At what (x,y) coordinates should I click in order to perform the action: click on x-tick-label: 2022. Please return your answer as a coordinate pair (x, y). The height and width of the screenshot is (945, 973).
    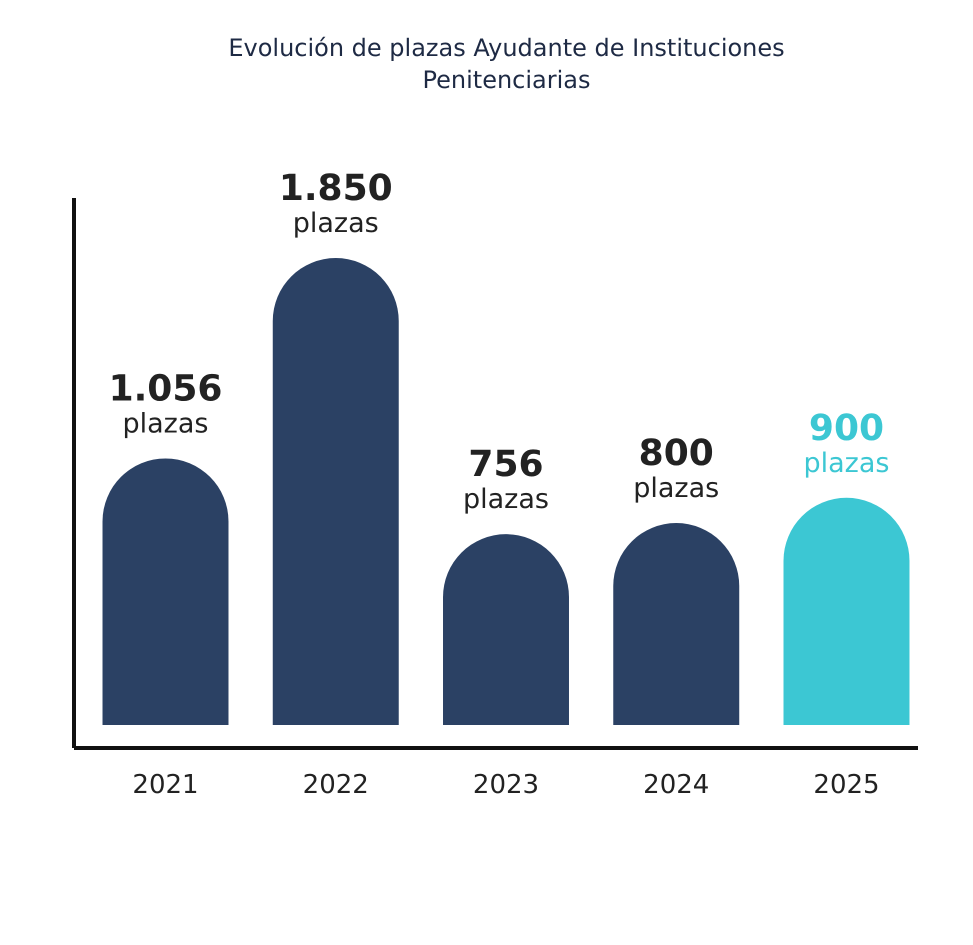
    Looking at the image, I should click on (335, 785).